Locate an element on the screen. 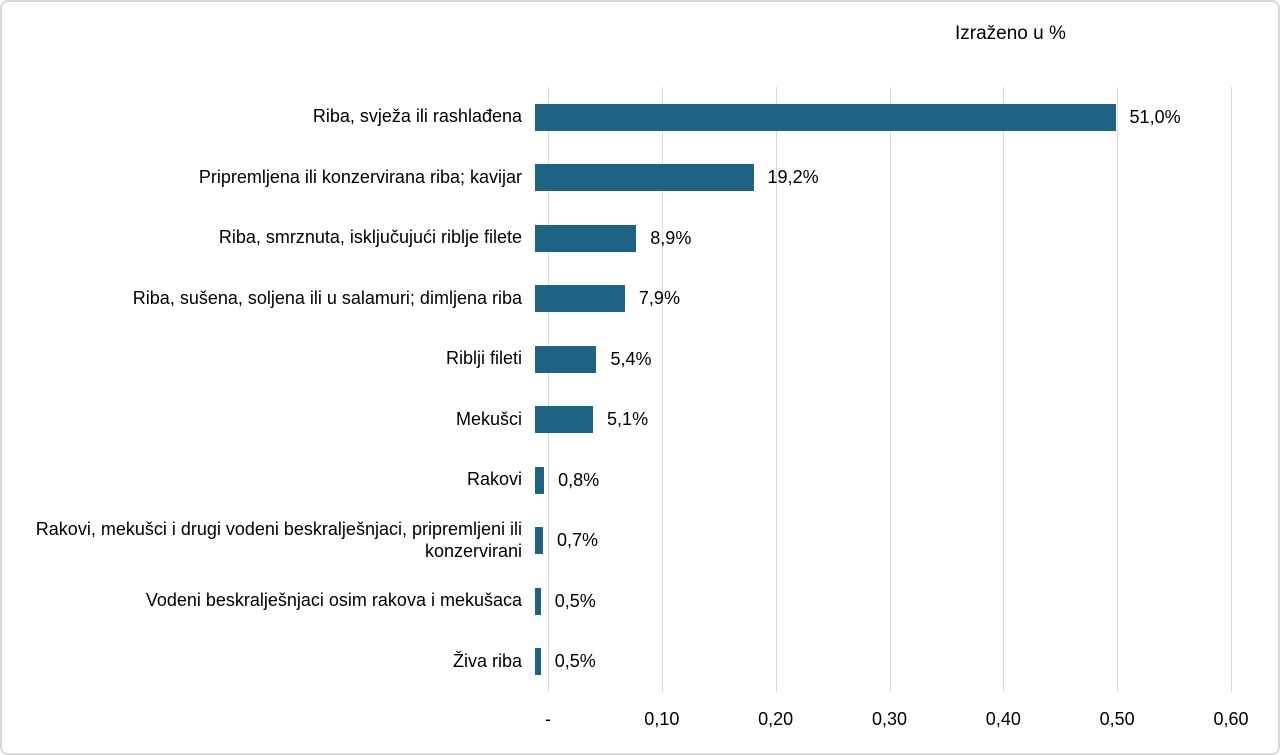 The image size is (1280, 755). bar-track: 51,0% is located at coordinates (876, 117).